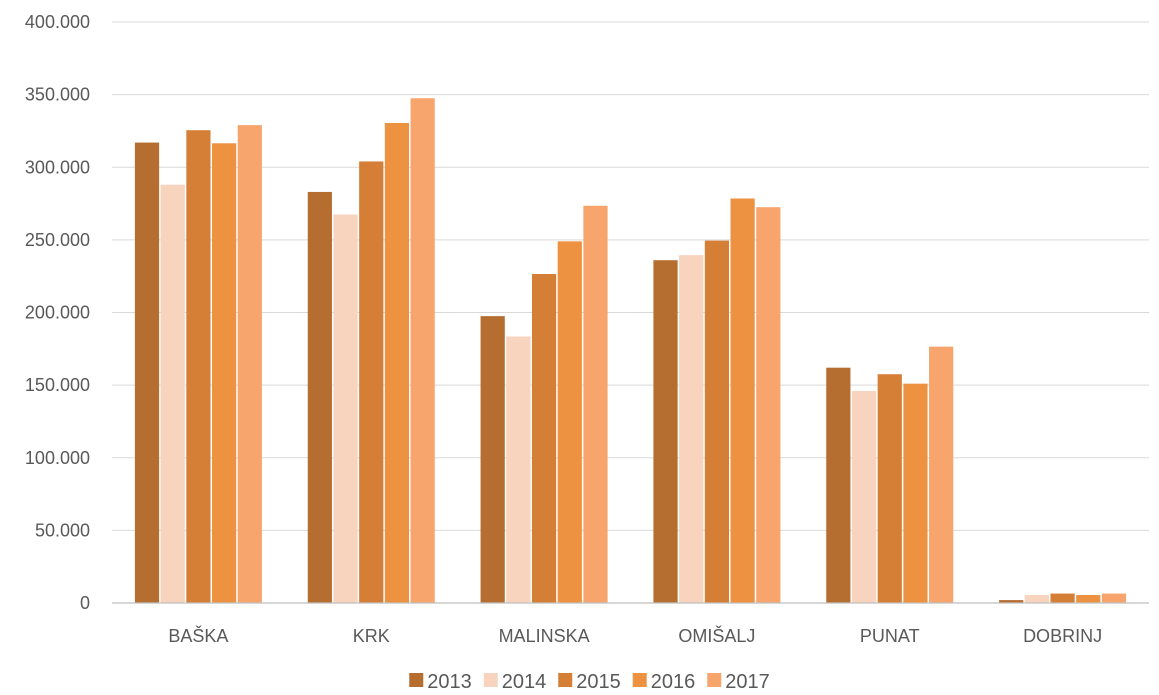 The width and height of the screenshot is (1159, 695). I want to click on legend-item-2017: 2017, so click(738, 682).